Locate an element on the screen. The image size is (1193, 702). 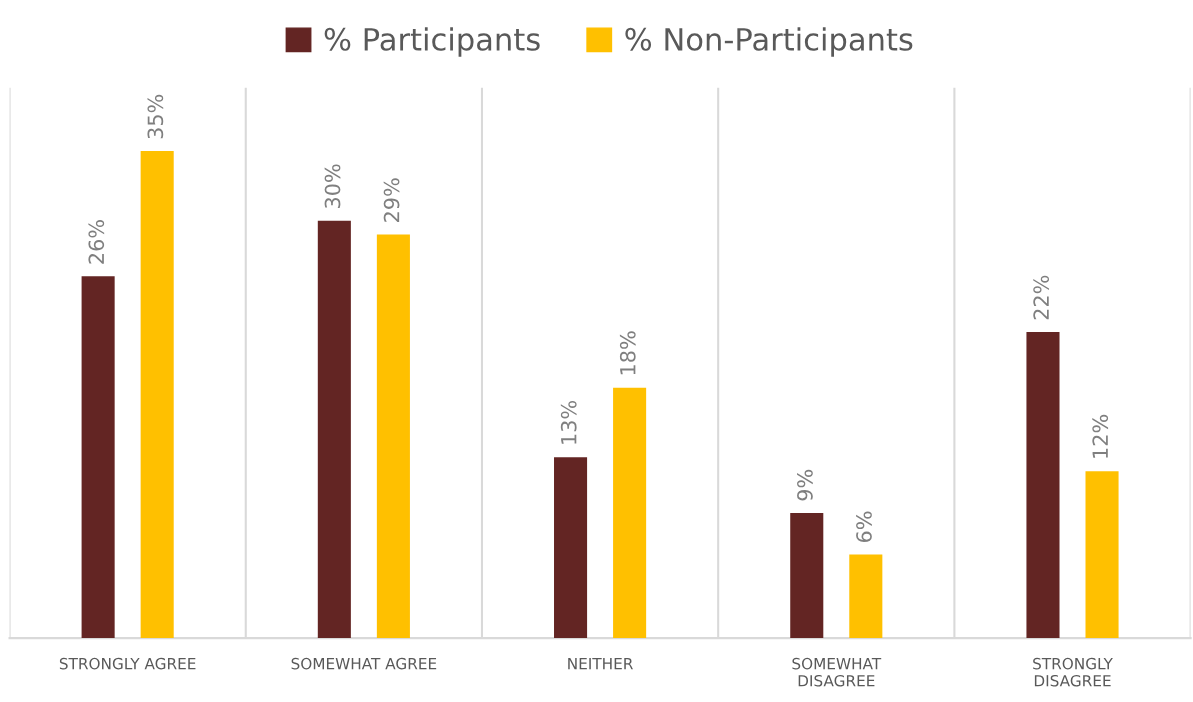
data-label: 12% is located at coordinates (1100, 436).